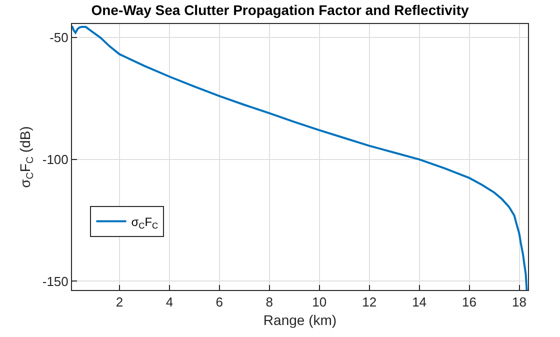  What do you see at coordinates (519, 302) in the screenshot?
I see `x-tick-label: 18` at bounding box center [519, 302].